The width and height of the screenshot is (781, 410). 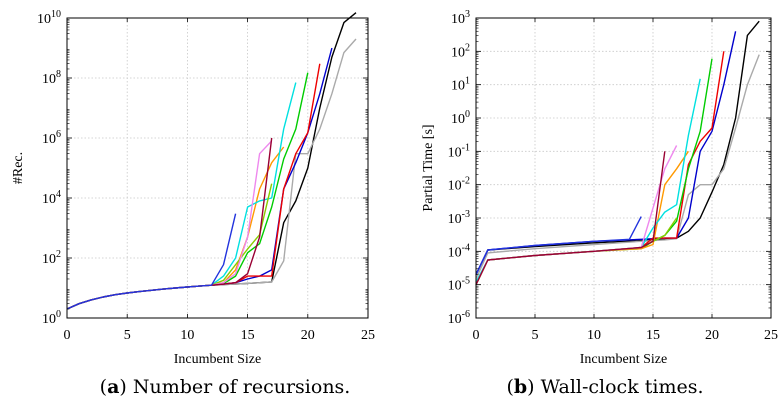 I want to click on caption-b-label: b, so click(x=520, y=387).